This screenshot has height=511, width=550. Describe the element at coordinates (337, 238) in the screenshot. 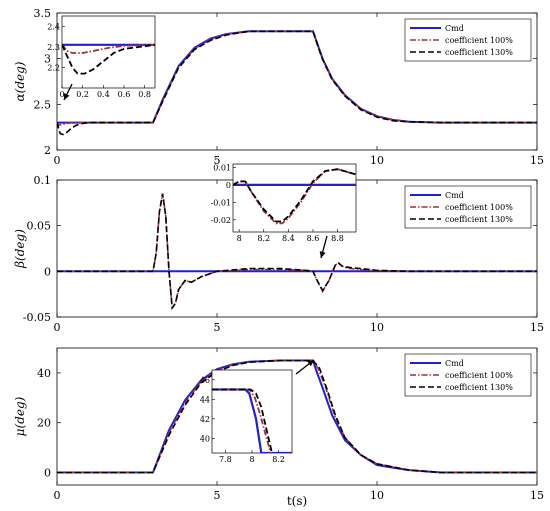

I see `inset-x-tick-label: 8.8` at that location.